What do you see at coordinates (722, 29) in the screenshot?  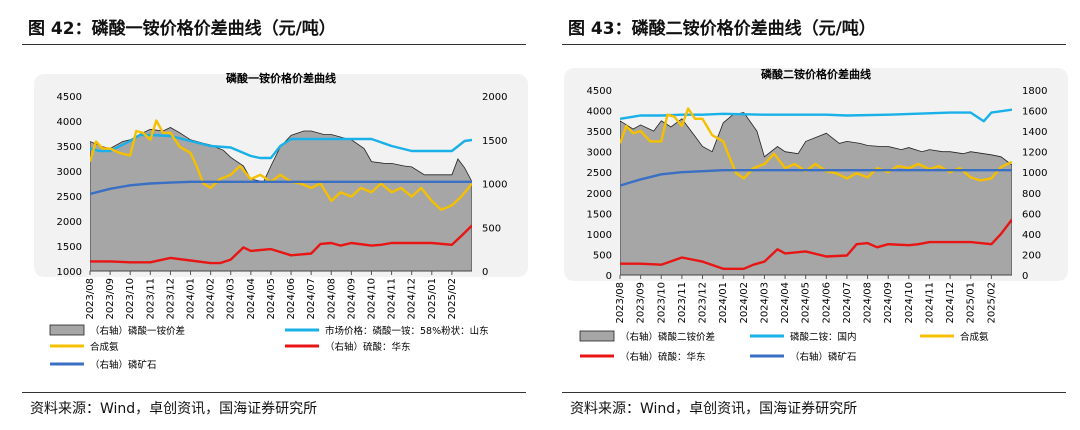 I see `figure-43-title: 图 43：磷酸二铵价格价差曲线（元/吨）` at bounding box center [722, 29].